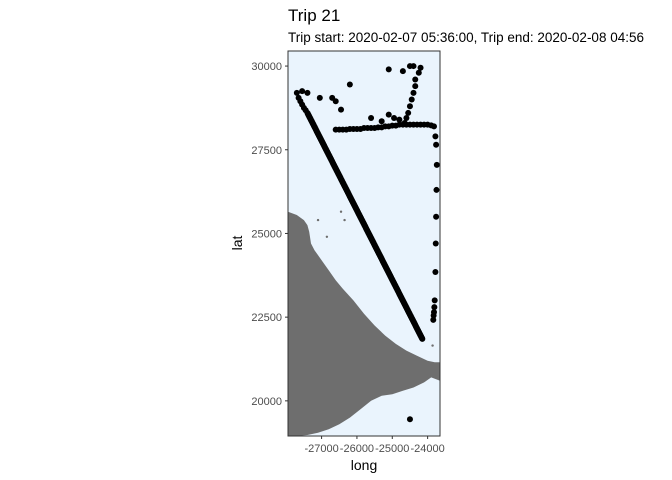  Describe the element at coordinates (314, 15) in the screenshot. I see `chart-title: Trip 21` at that location.